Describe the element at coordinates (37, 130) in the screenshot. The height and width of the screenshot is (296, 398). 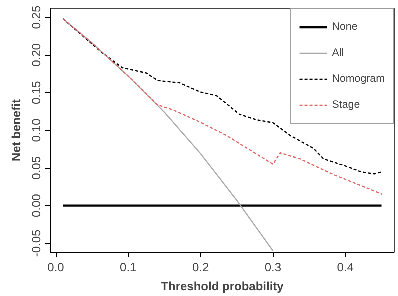
I see `y-tick-label: 0.10` at that location.